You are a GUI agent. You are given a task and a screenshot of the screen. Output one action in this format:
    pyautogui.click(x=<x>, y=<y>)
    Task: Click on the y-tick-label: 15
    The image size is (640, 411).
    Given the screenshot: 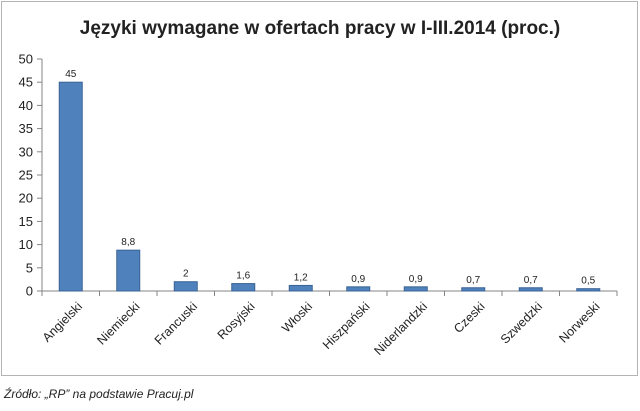 What is the action you would take?
    pyautogui.click(x=26, y=221)
    